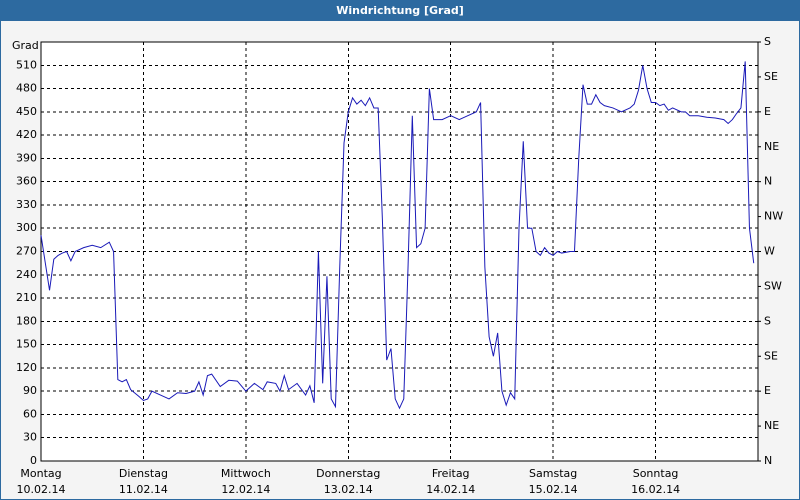  Describe the element at coordinates (348, 489) in the screenshot. I see `x-tick-date: 13.02.14` at that location.